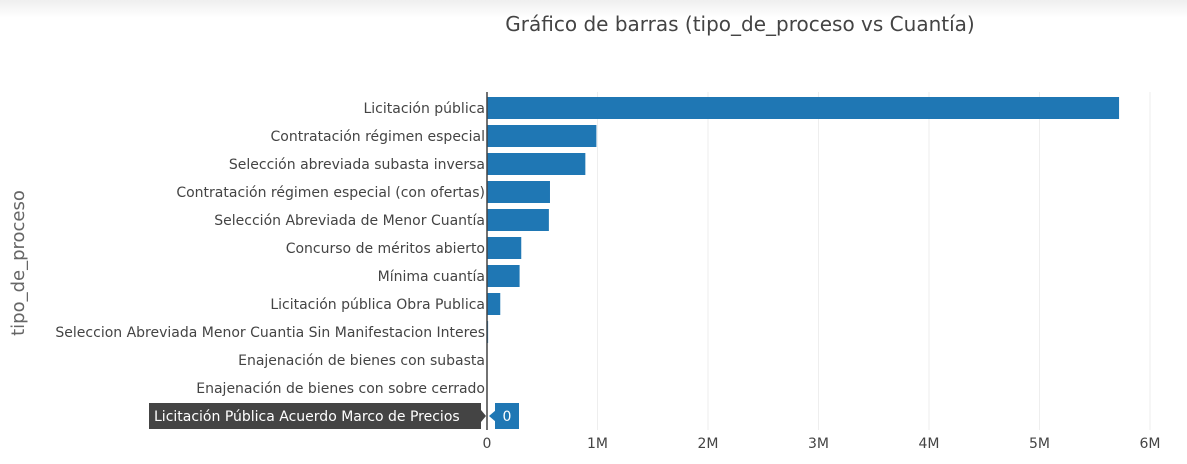  I want to click on y-tick-label: Licitación pública, so click(424, 109).